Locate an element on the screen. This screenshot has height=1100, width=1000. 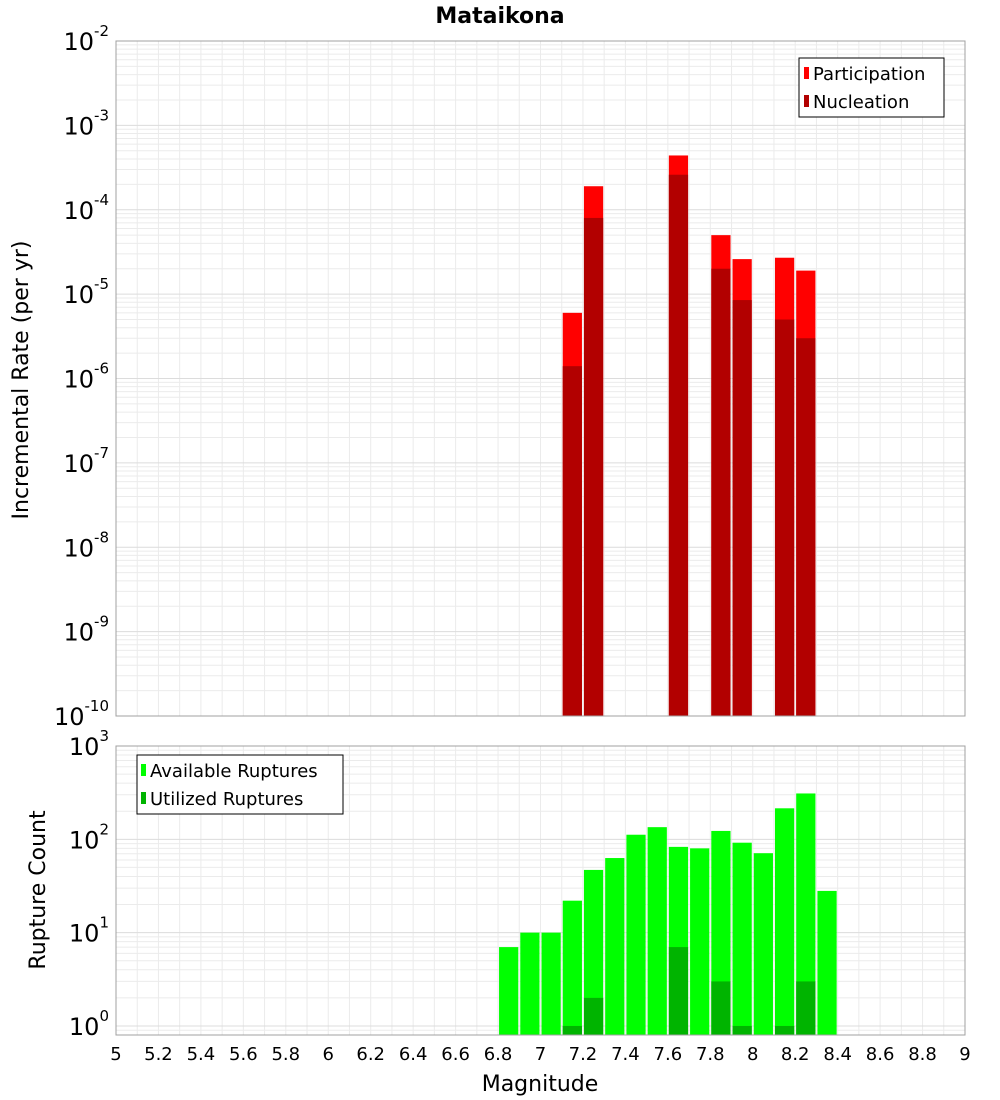
x-axis-label: Magnitude is located at coordinates (540, 1084).